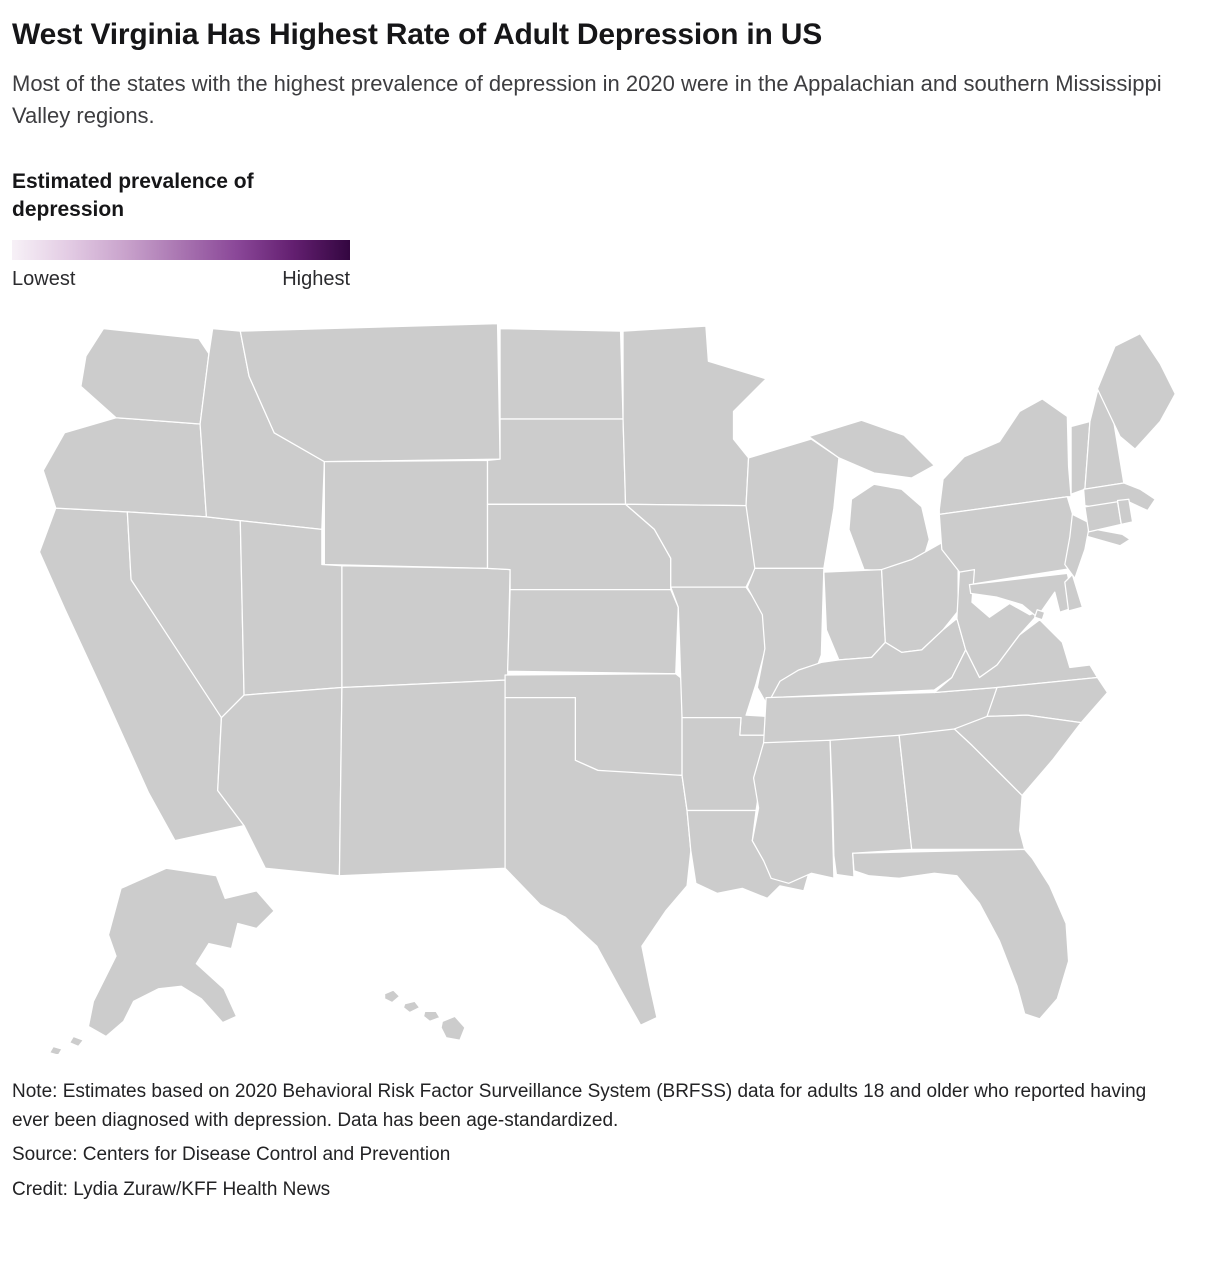 The height and width of the screenshot is (1274, 1220). Describe the element at coordinates (426, 627) in the screenshot. I see `state-colorado` at that location.